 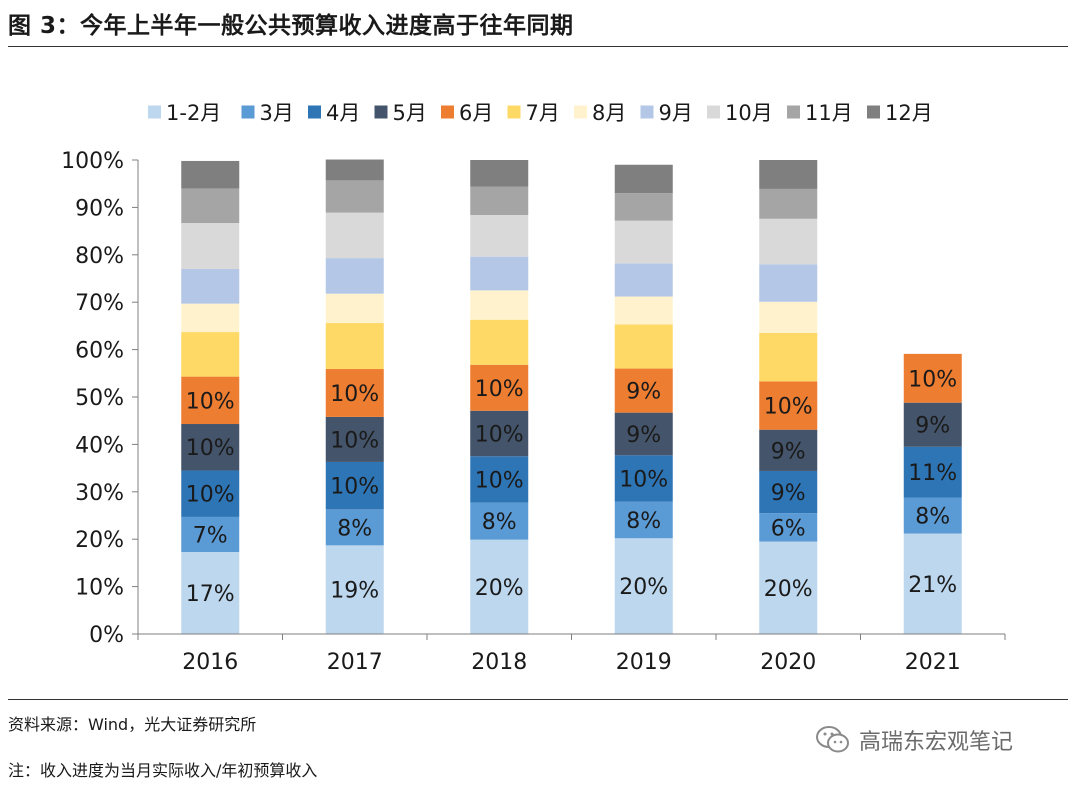 I want to click on wechat-brand: 高瑞东宏观笔记, so click(x=914, y=740).